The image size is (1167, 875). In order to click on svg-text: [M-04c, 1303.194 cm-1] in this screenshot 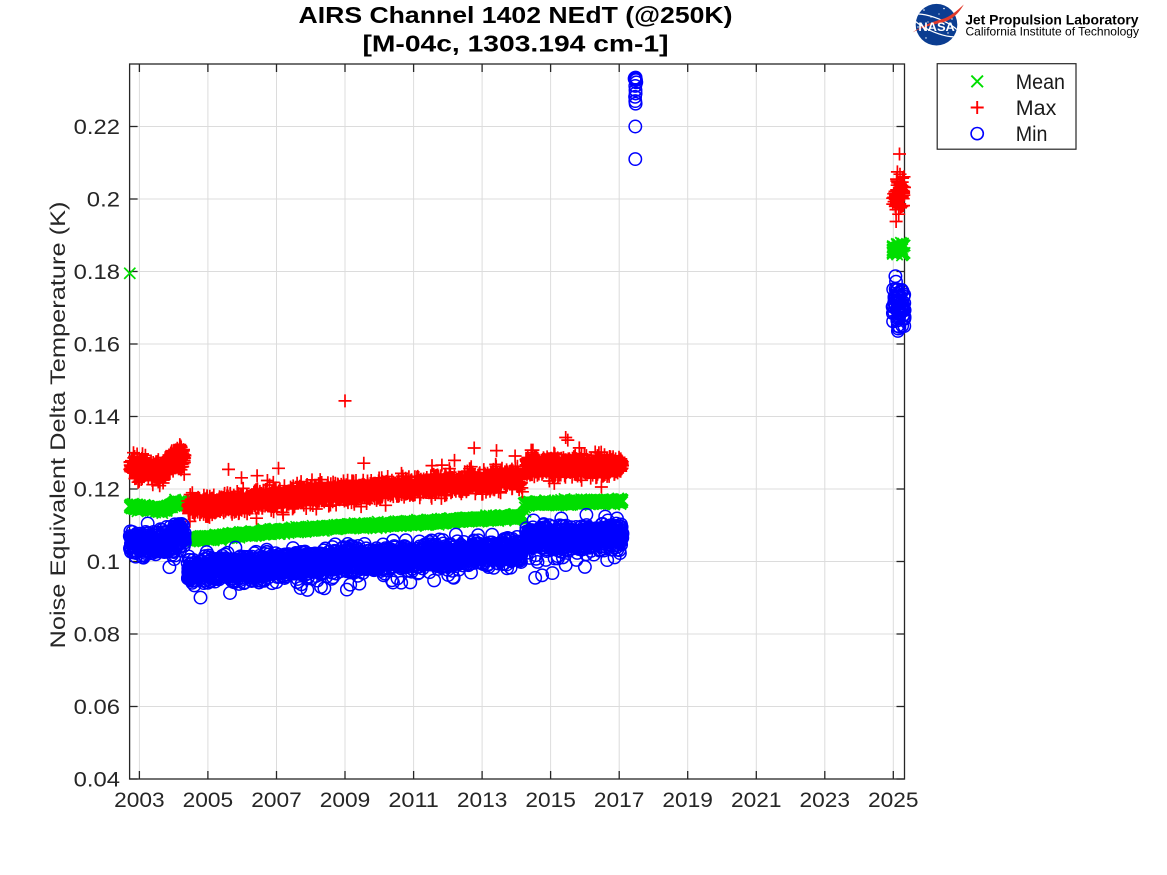, I will do `click(516, 44)`.